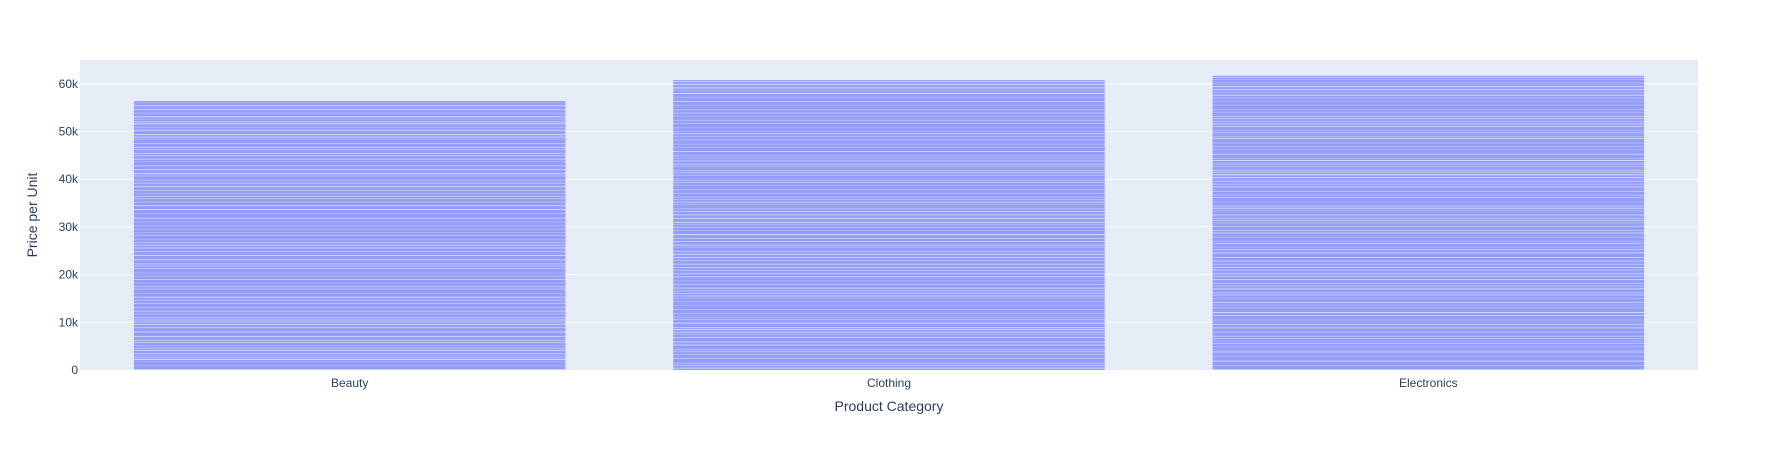  I want to click on bar-beauty, so click(349, 235).